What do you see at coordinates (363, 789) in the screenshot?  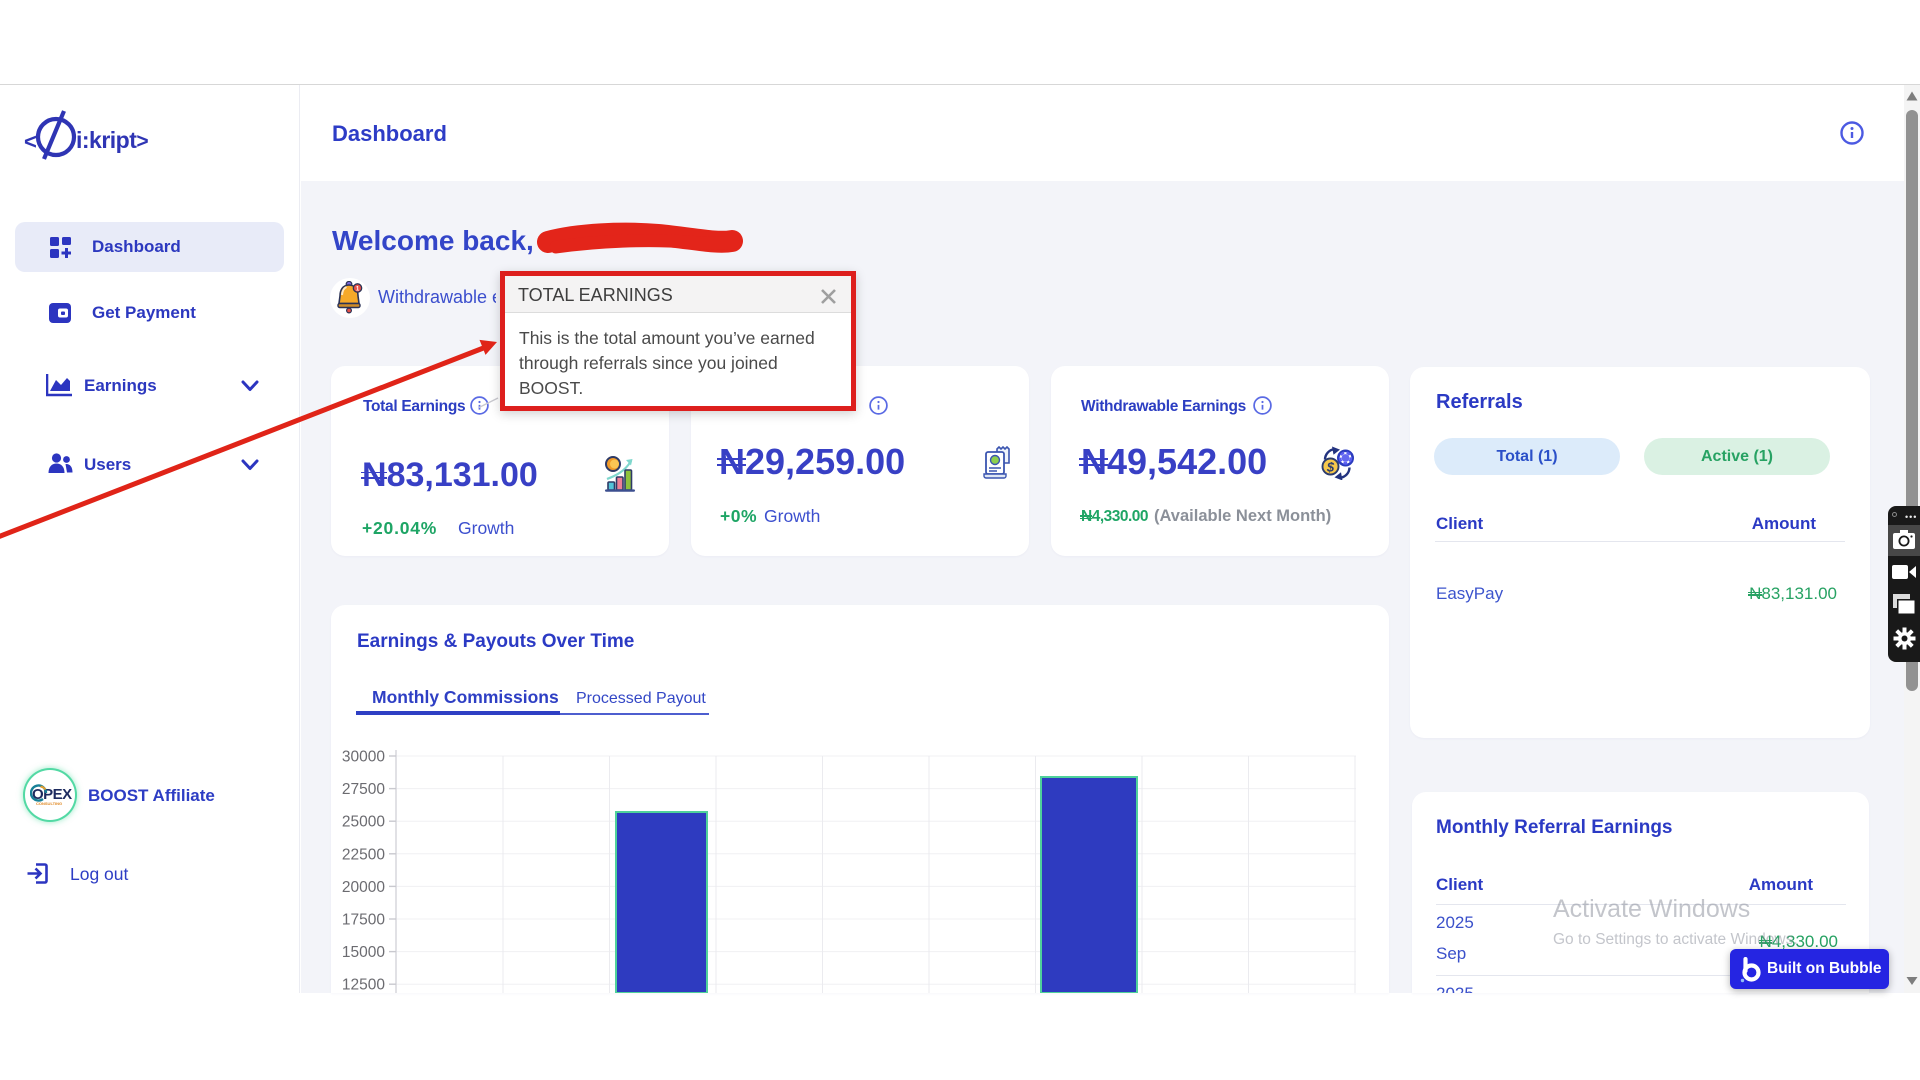 I see `svg-text: 27500` at bounding box center [363, 789].